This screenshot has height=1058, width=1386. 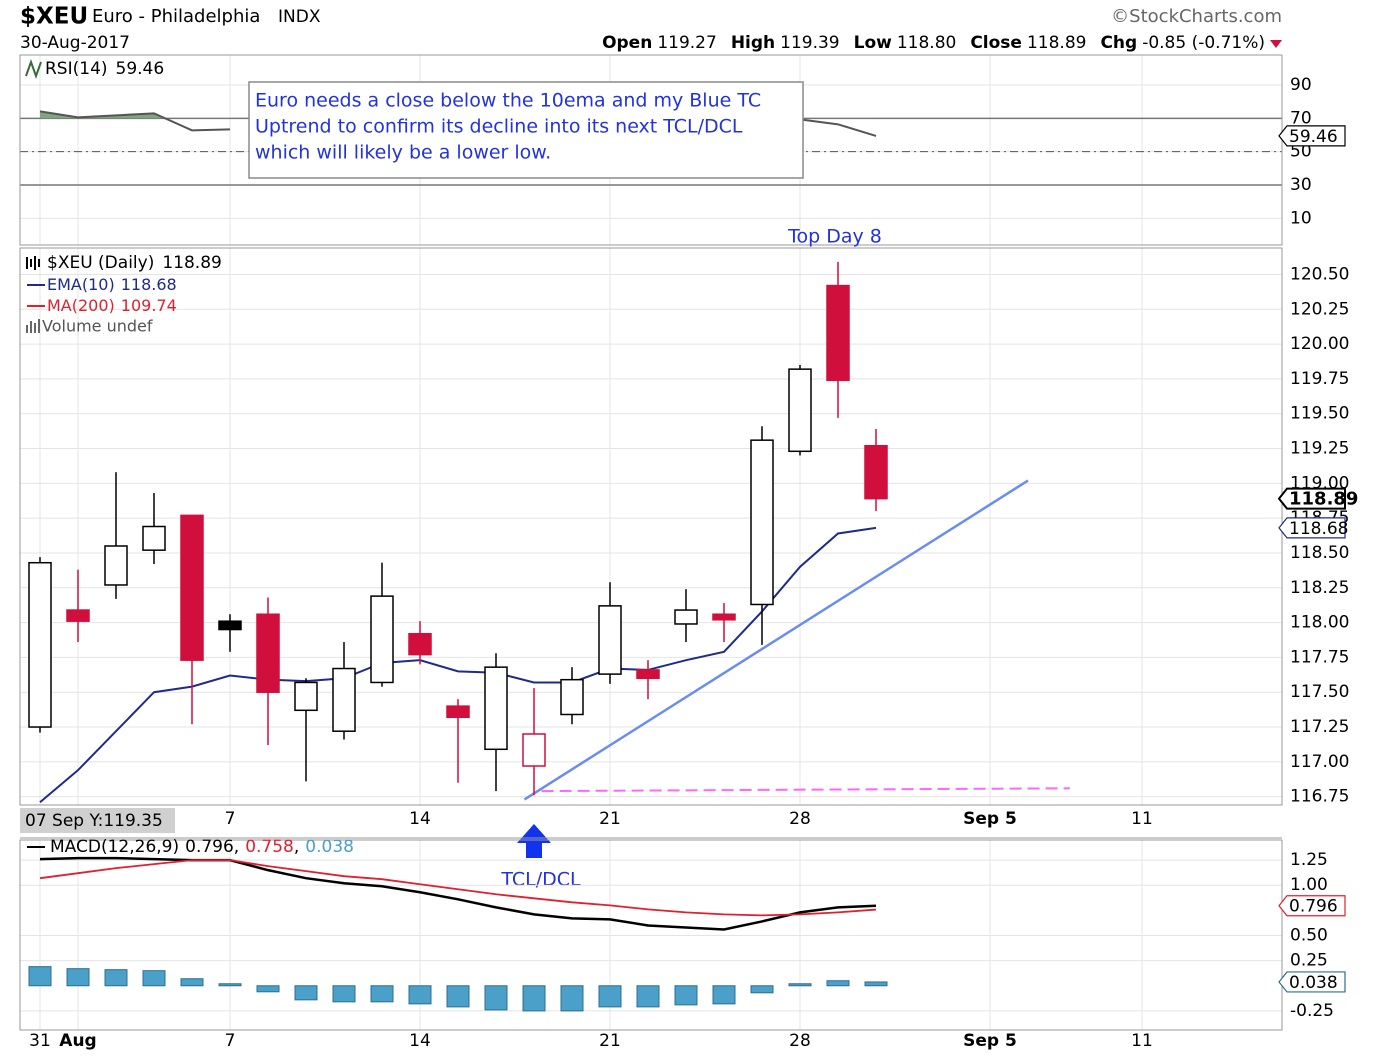 What do you see at coordinates (81, 284) in the screenshot?
I see `legend-name: EMA(10)` at bounding box center [81, 284].